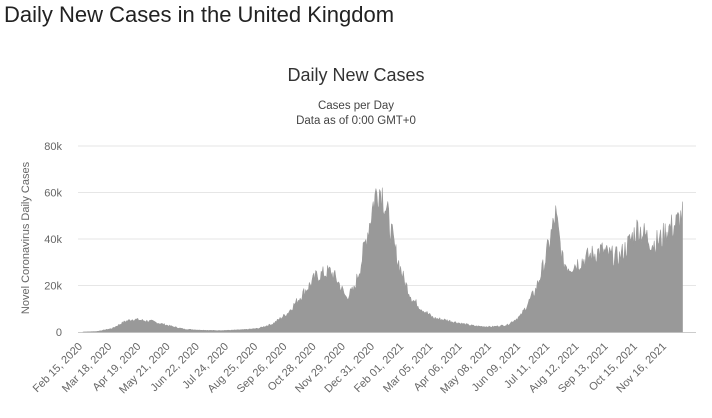 The width and height of the screenshot is (712, 418). I want to click on y-axis-label: Novel Coronavirus Daily Cases, so click(26, 237).